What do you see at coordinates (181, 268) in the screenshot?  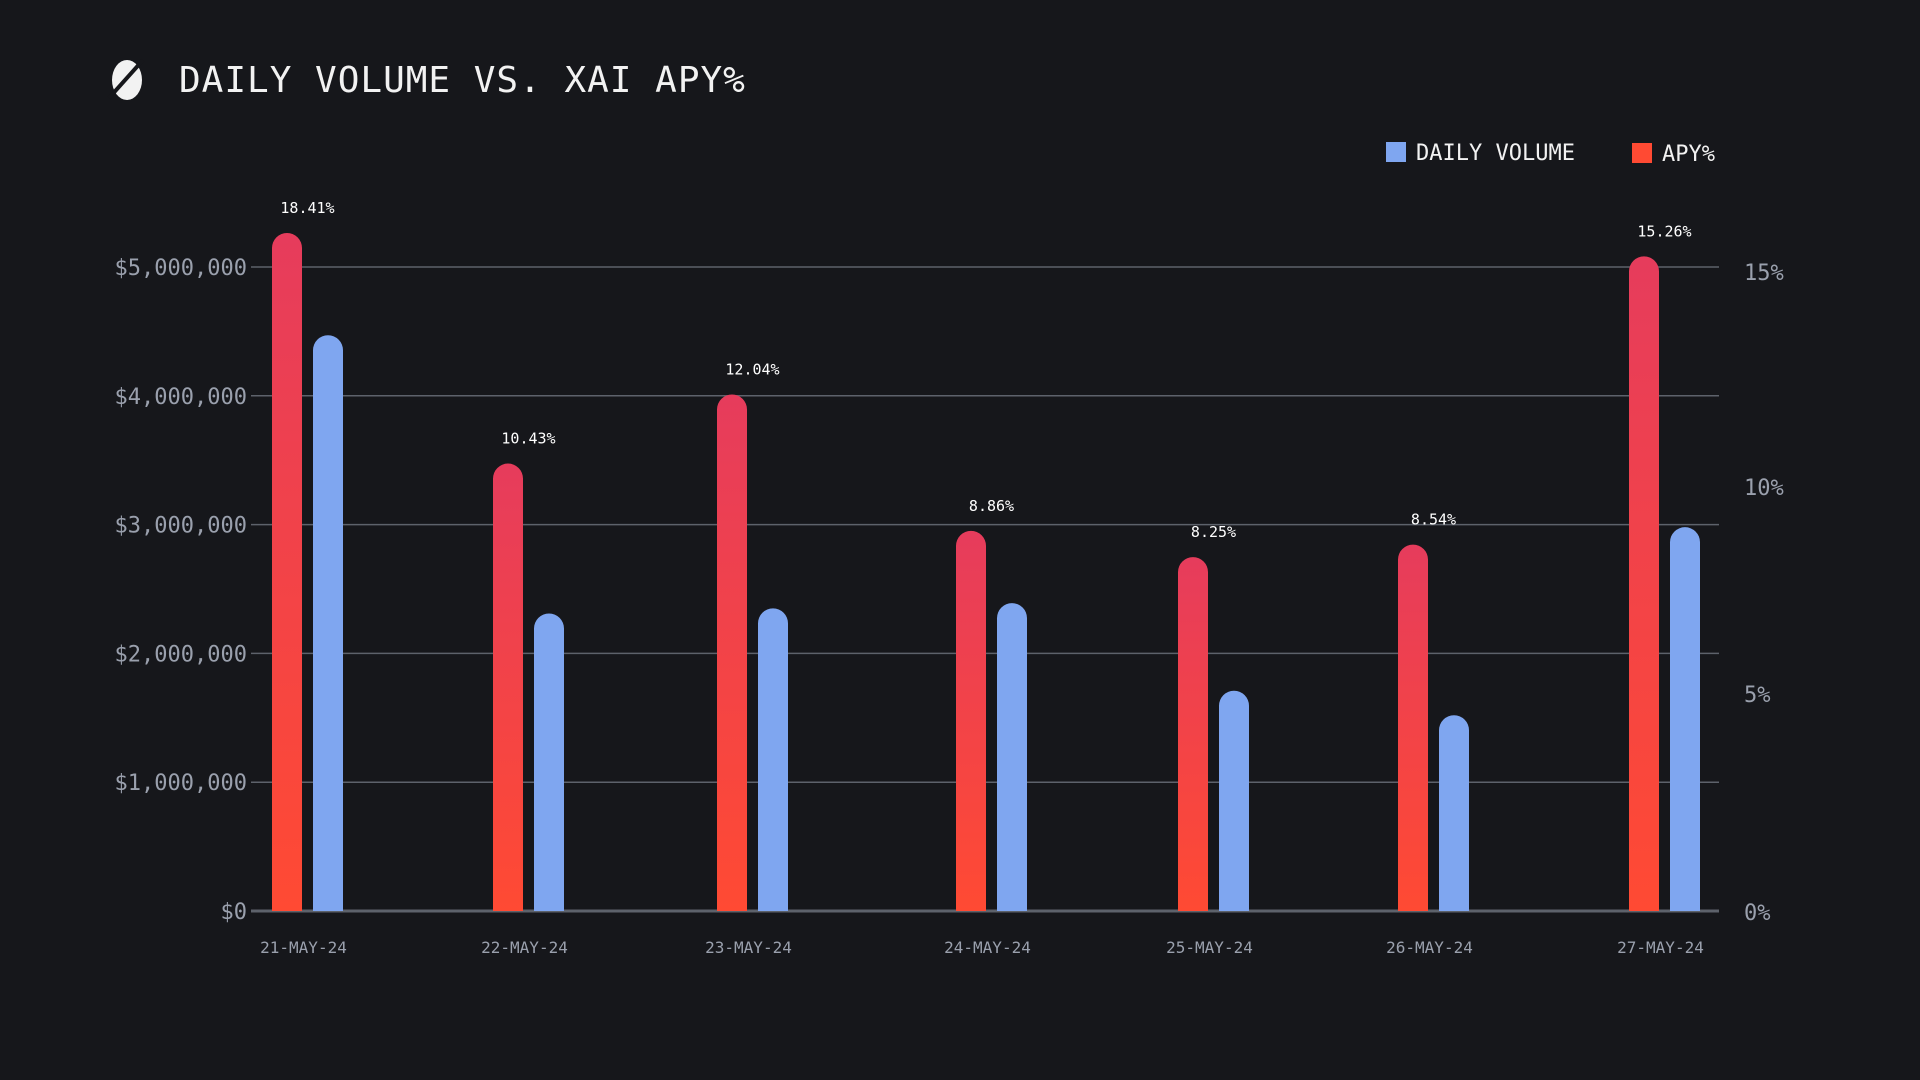 I see `left-axis-tick: $5,000,000` at bounding box center [181, 268].